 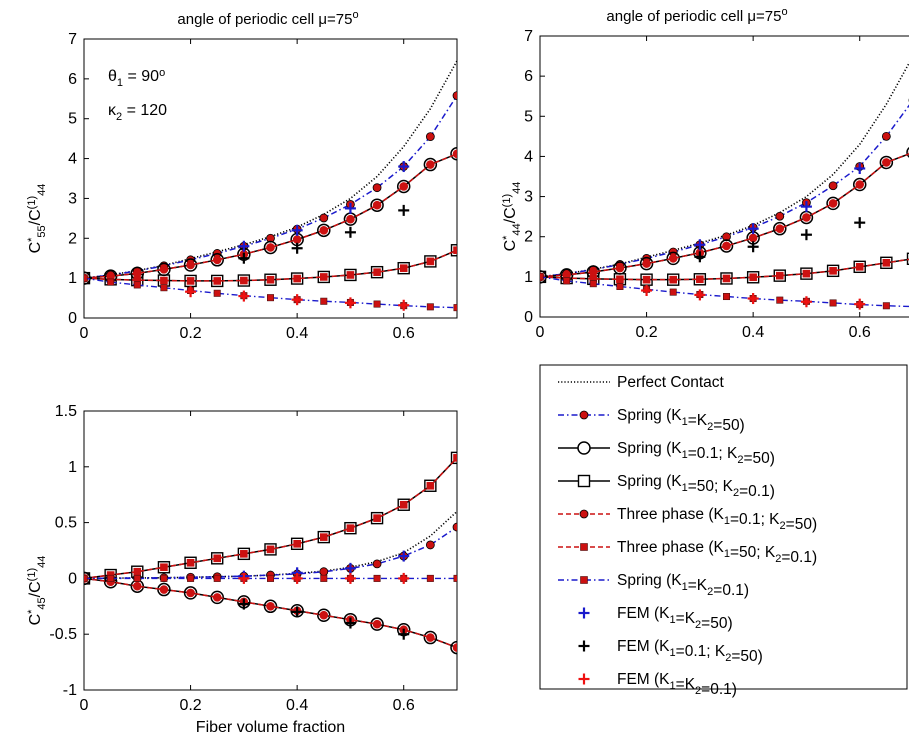 What do you see at coordinates (653, 585) in the screenshot?
I see `legend-item-7: Spring (K1=K2=0.1)` at bounding box center [653, 585].